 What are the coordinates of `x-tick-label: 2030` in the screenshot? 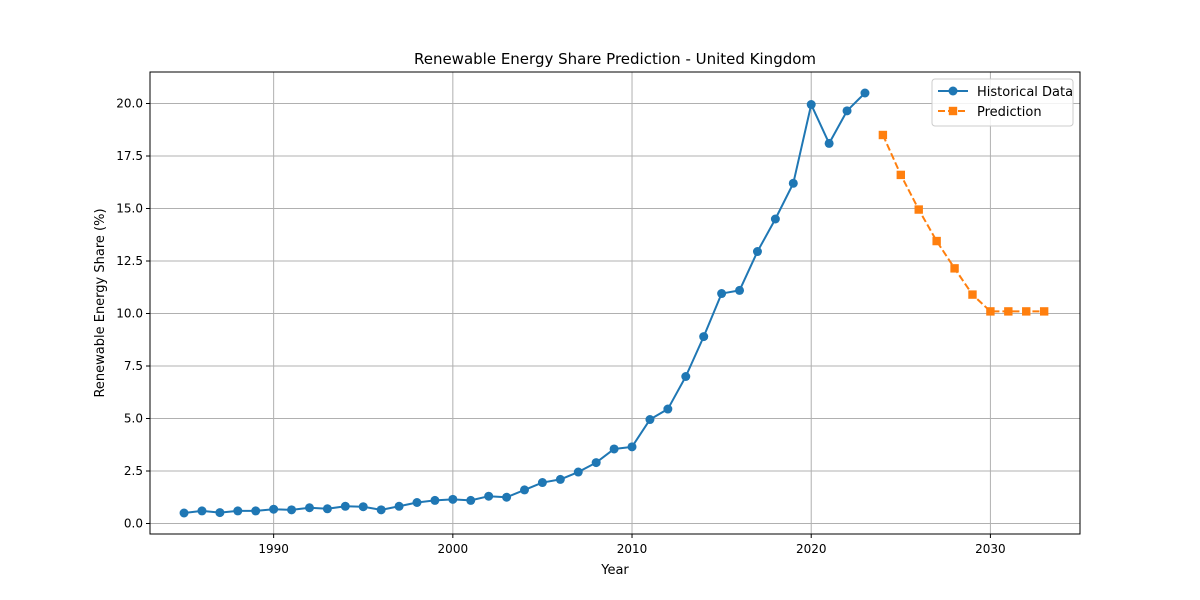 It's located at (990, 549).